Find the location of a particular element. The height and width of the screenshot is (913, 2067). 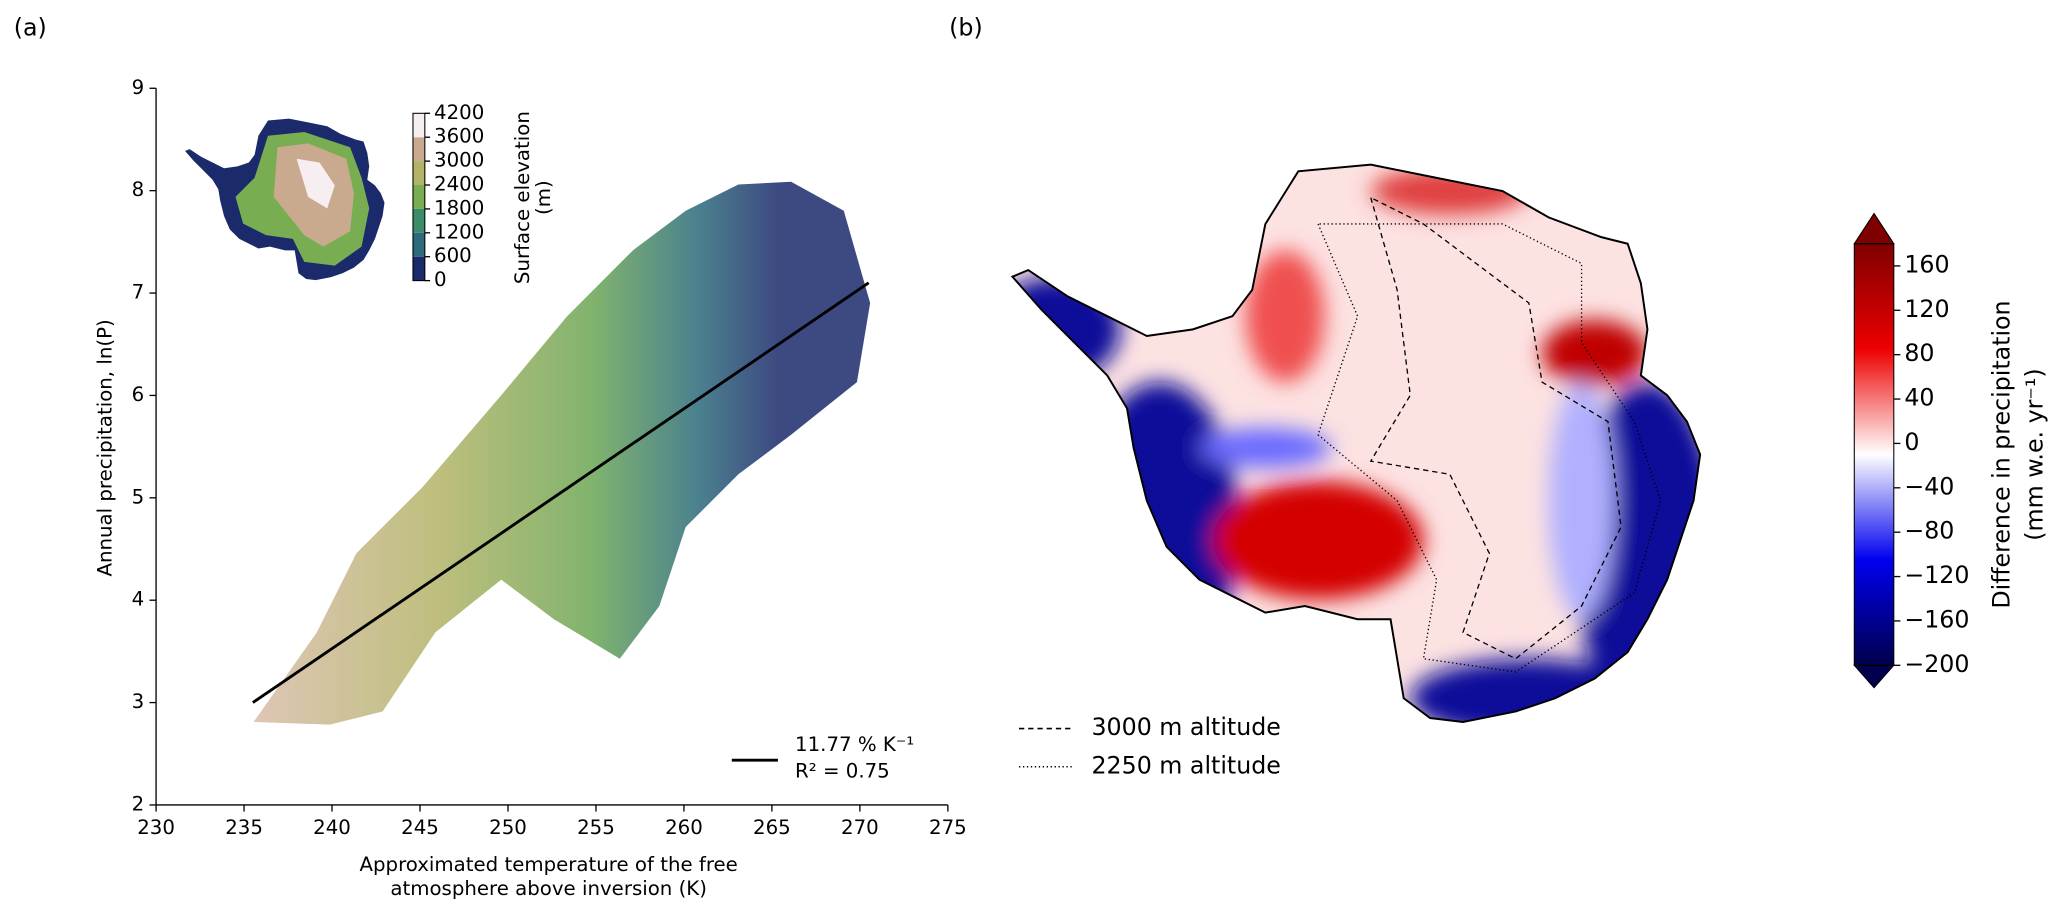

y-tick-label: 9 is located at coordinates (138, 87).